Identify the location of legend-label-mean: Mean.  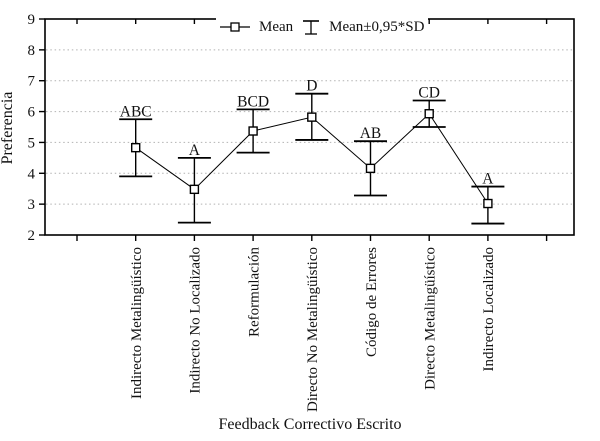
(276, 26).